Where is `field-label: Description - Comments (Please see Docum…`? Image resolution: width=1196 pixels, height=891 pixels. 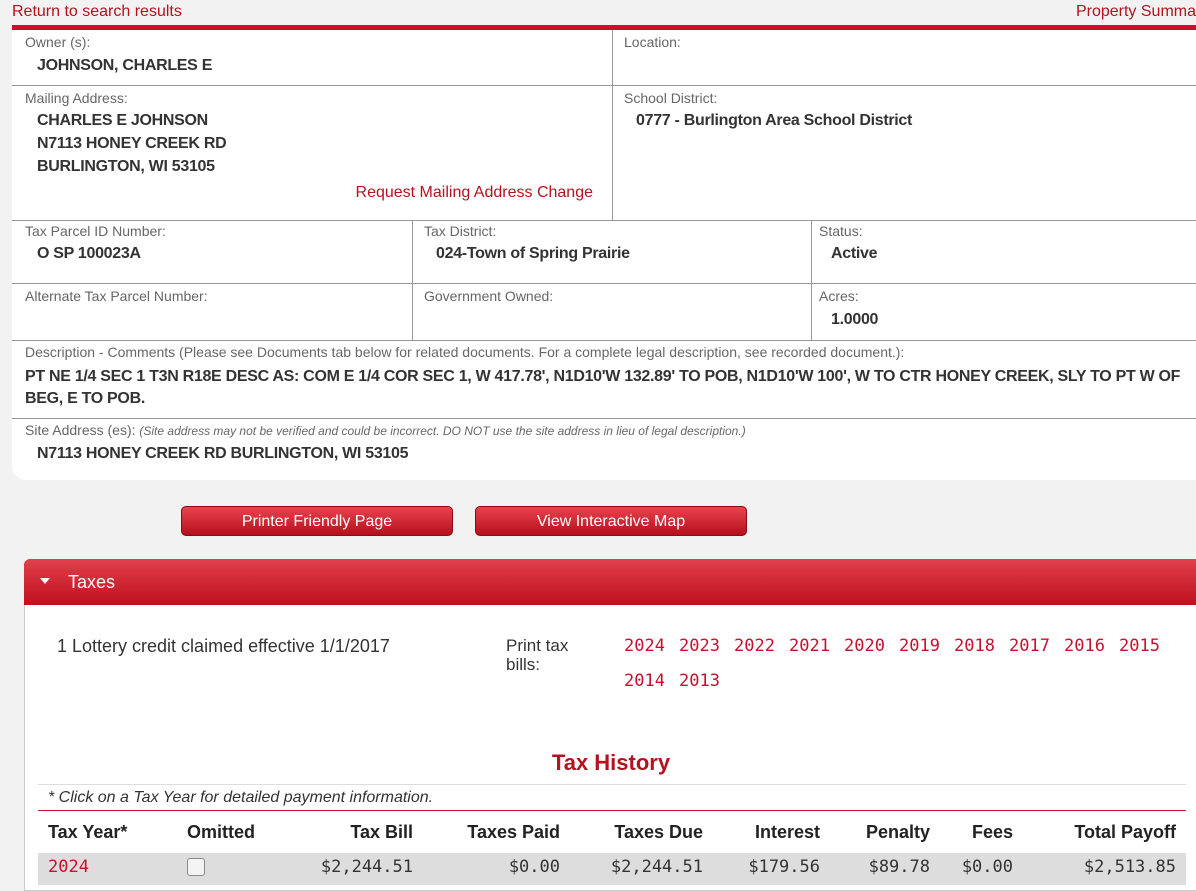 field-label: Description - Comments (Please see Docum… is located at coordinates (465, 352).